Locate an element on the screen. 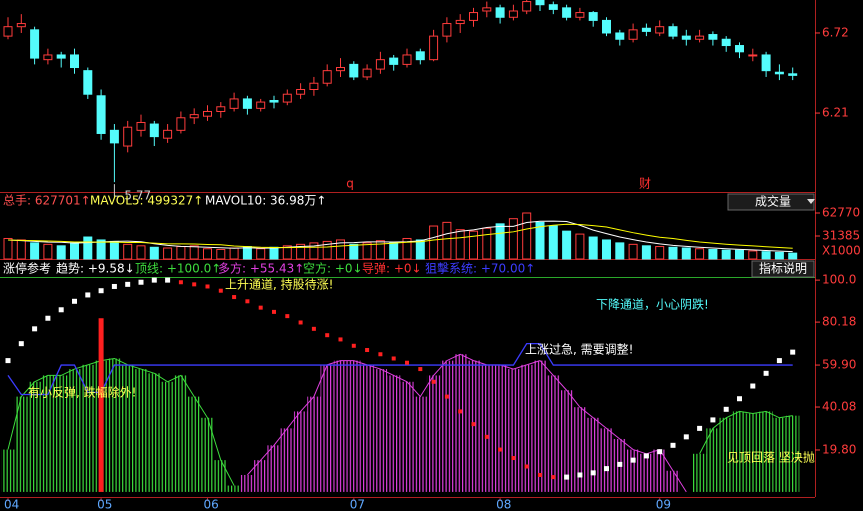  volume-header: 总手: 627701↑ is located at coordinates (47, 201).